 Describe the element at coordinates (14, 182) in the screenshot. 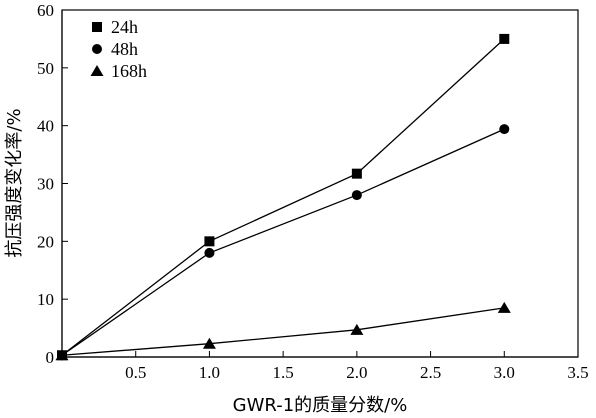

I see `y-axis-title: 抗压强度变化率/%` at that location.